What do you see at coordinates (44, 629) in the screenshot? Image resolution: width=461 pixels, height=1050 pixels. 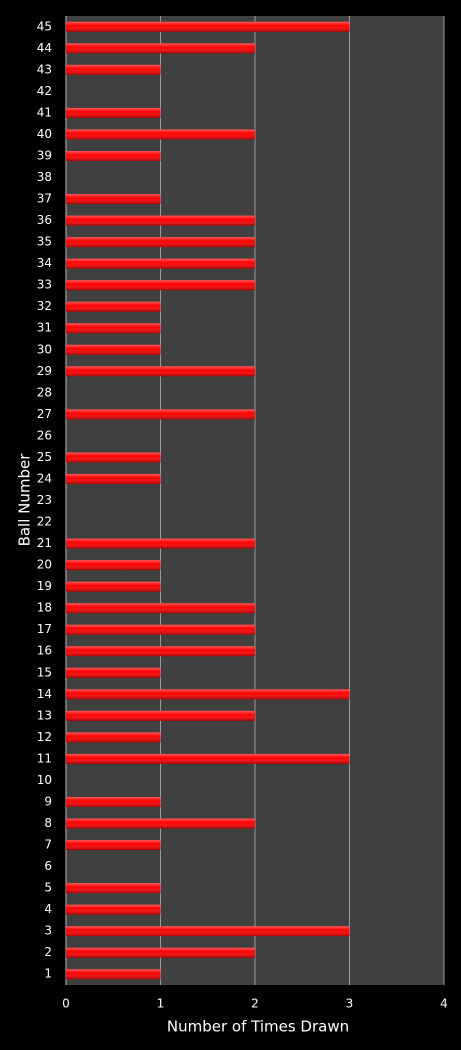 I see `y-tick-label: 17` at bounding box center [44, 629].